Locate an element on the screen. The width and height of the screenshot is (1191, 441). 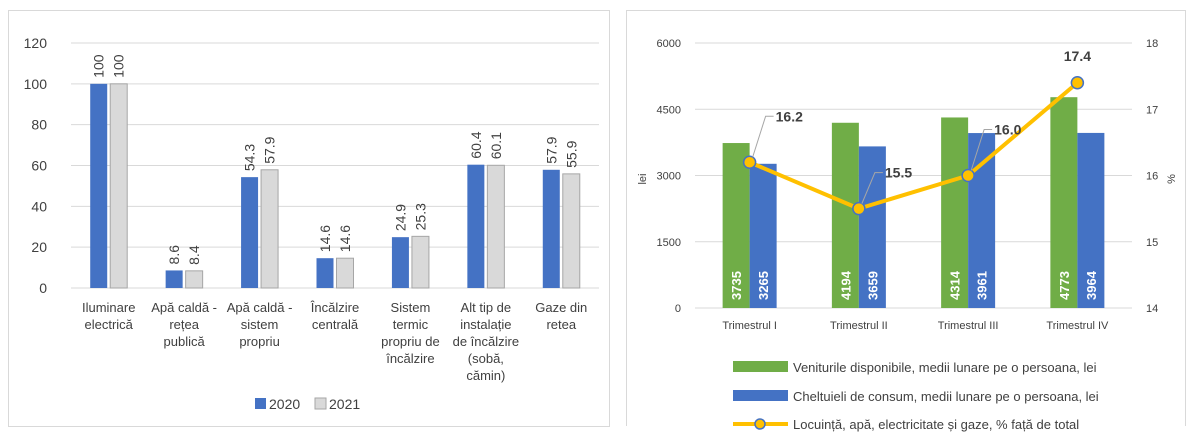
line-data-label: 16.0 is located at coordinates (1007, 130).